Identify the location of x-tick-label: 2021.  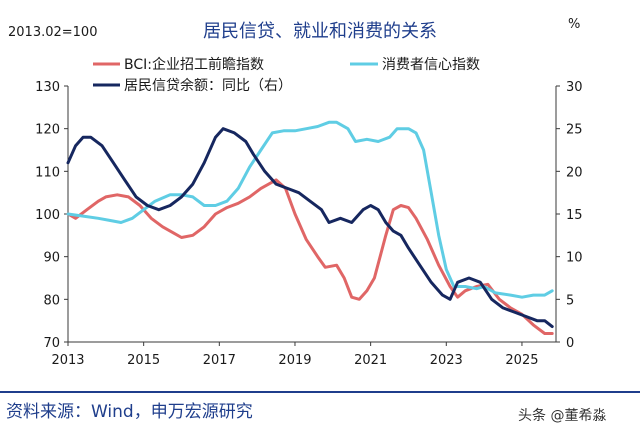
(370, 360).